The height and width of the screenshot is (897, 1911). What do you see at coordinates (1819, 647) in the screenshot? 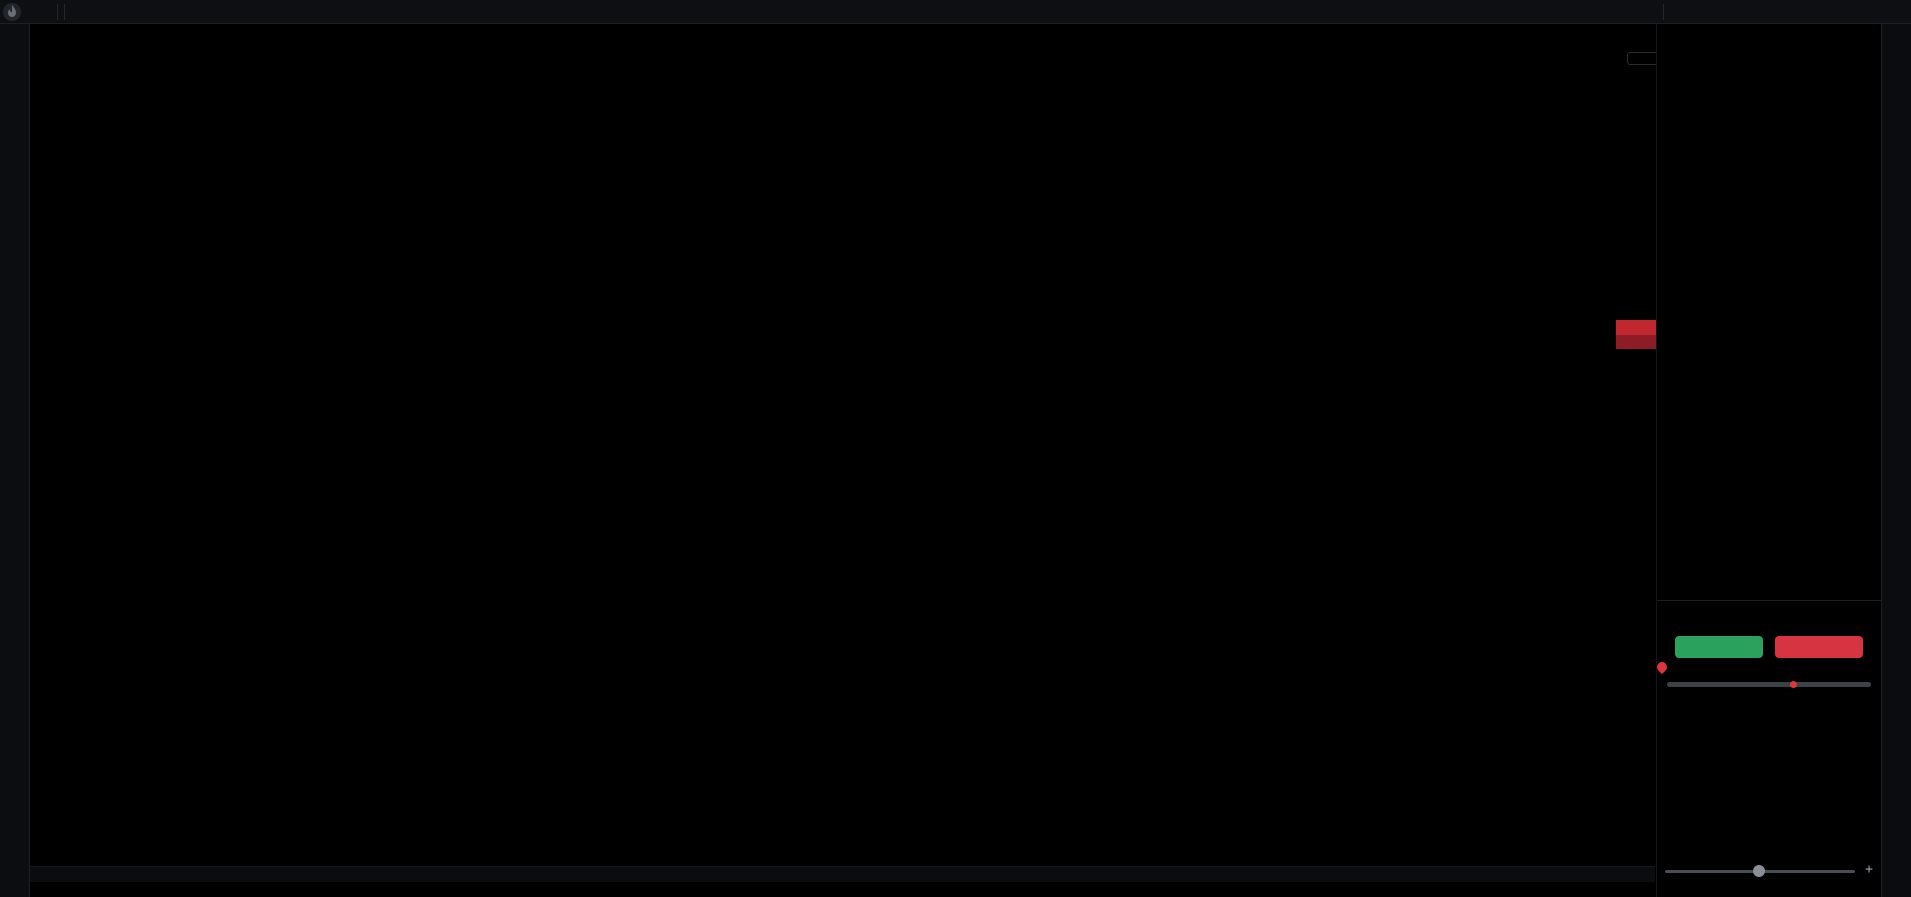
I see `sell-price-button` at bounding box center [1819, 647].